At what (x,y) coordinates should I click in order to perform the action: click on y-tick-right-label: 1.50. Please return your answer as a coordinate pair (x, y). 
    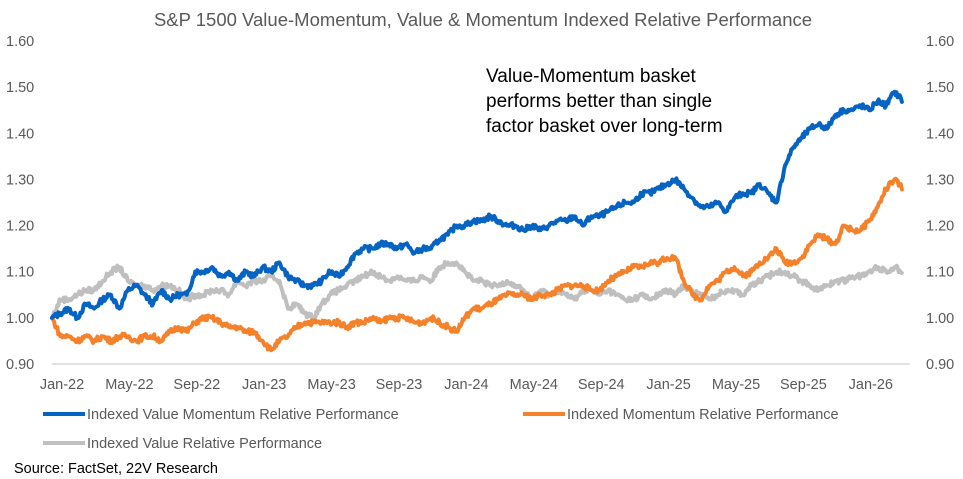
    Looking at the image, I should click on (940, 88).